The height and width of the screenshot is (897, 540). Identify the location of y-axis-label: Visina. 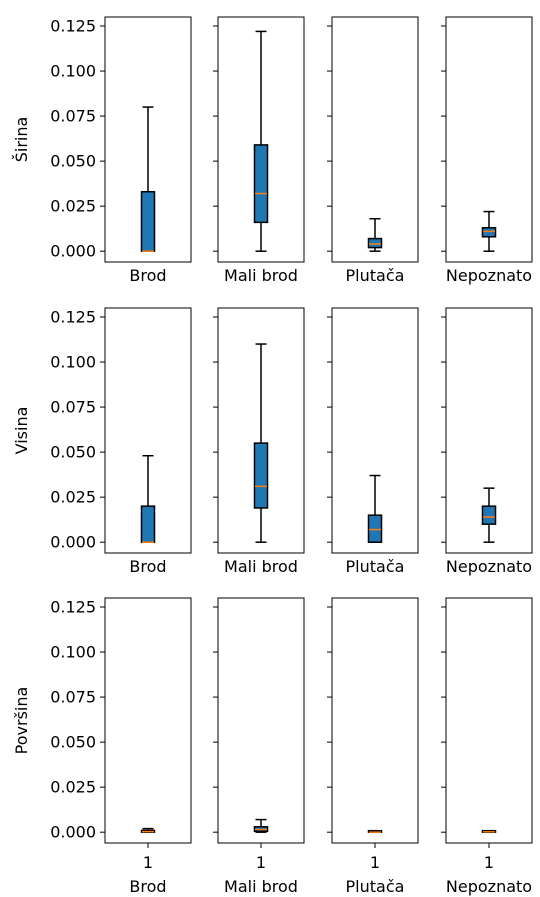
(21, 431).